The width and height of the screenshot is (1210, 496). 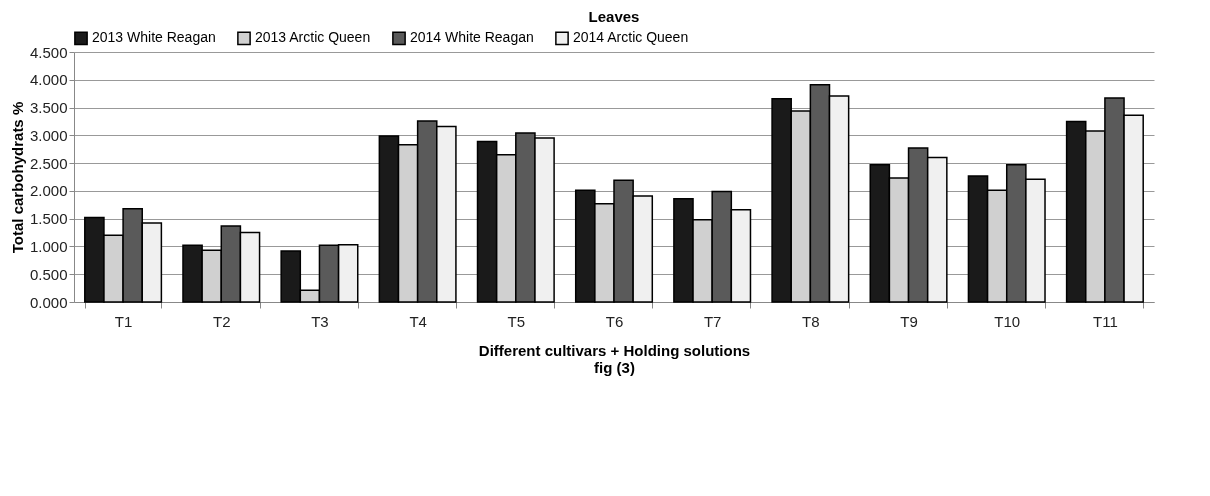 What do you see at coordinates (614, 367) in the screenshot?
I see `text: fig (3)` at bounding box center [614, 367].